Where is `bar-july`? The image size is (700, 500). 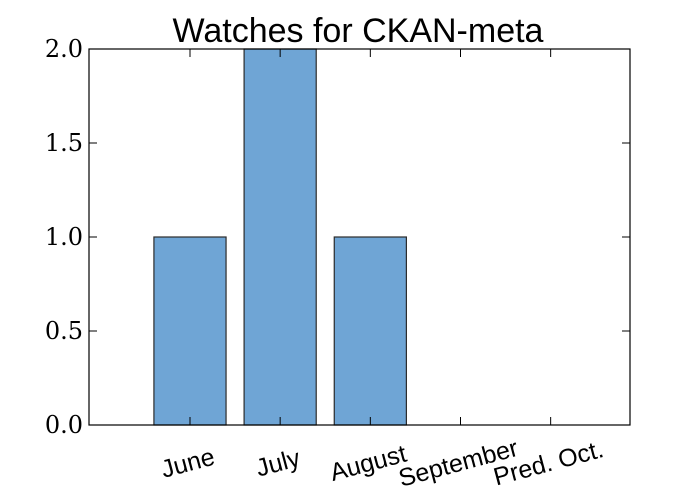
bar-july is located at coordinates (280, 237).